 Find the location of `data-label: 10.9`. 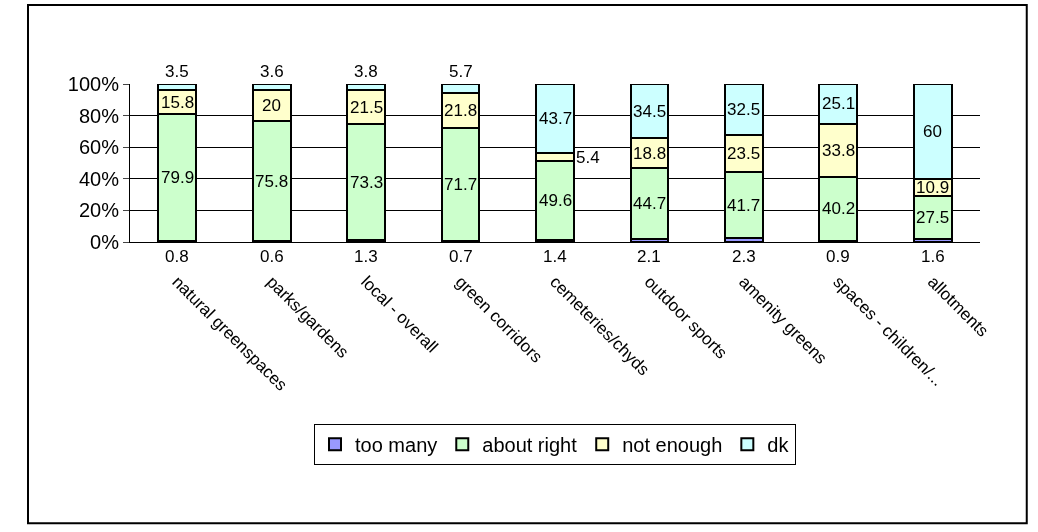

data-label: 10.9 is located at coordinates (933, 187).